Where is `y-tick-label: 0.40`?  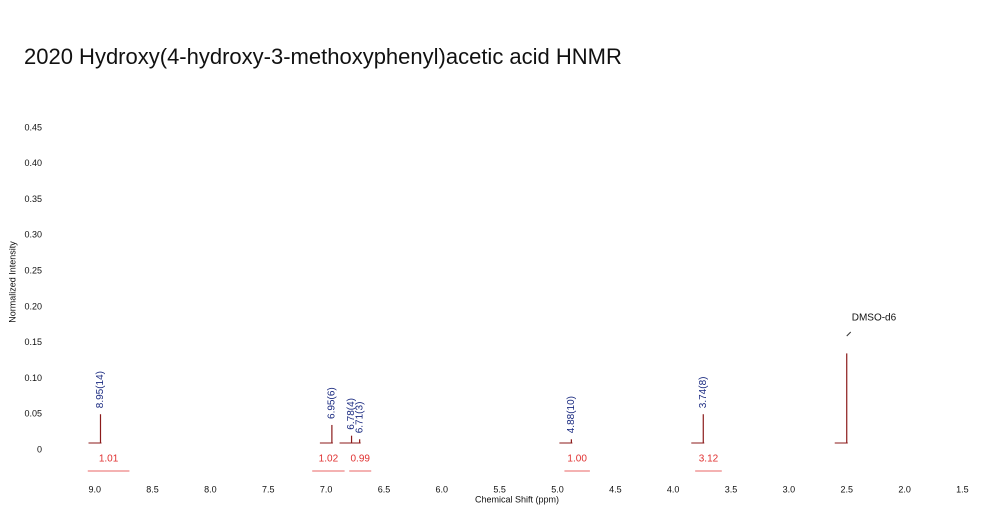 y-tick-label: 0.40 is located at coordinates (33, 163).